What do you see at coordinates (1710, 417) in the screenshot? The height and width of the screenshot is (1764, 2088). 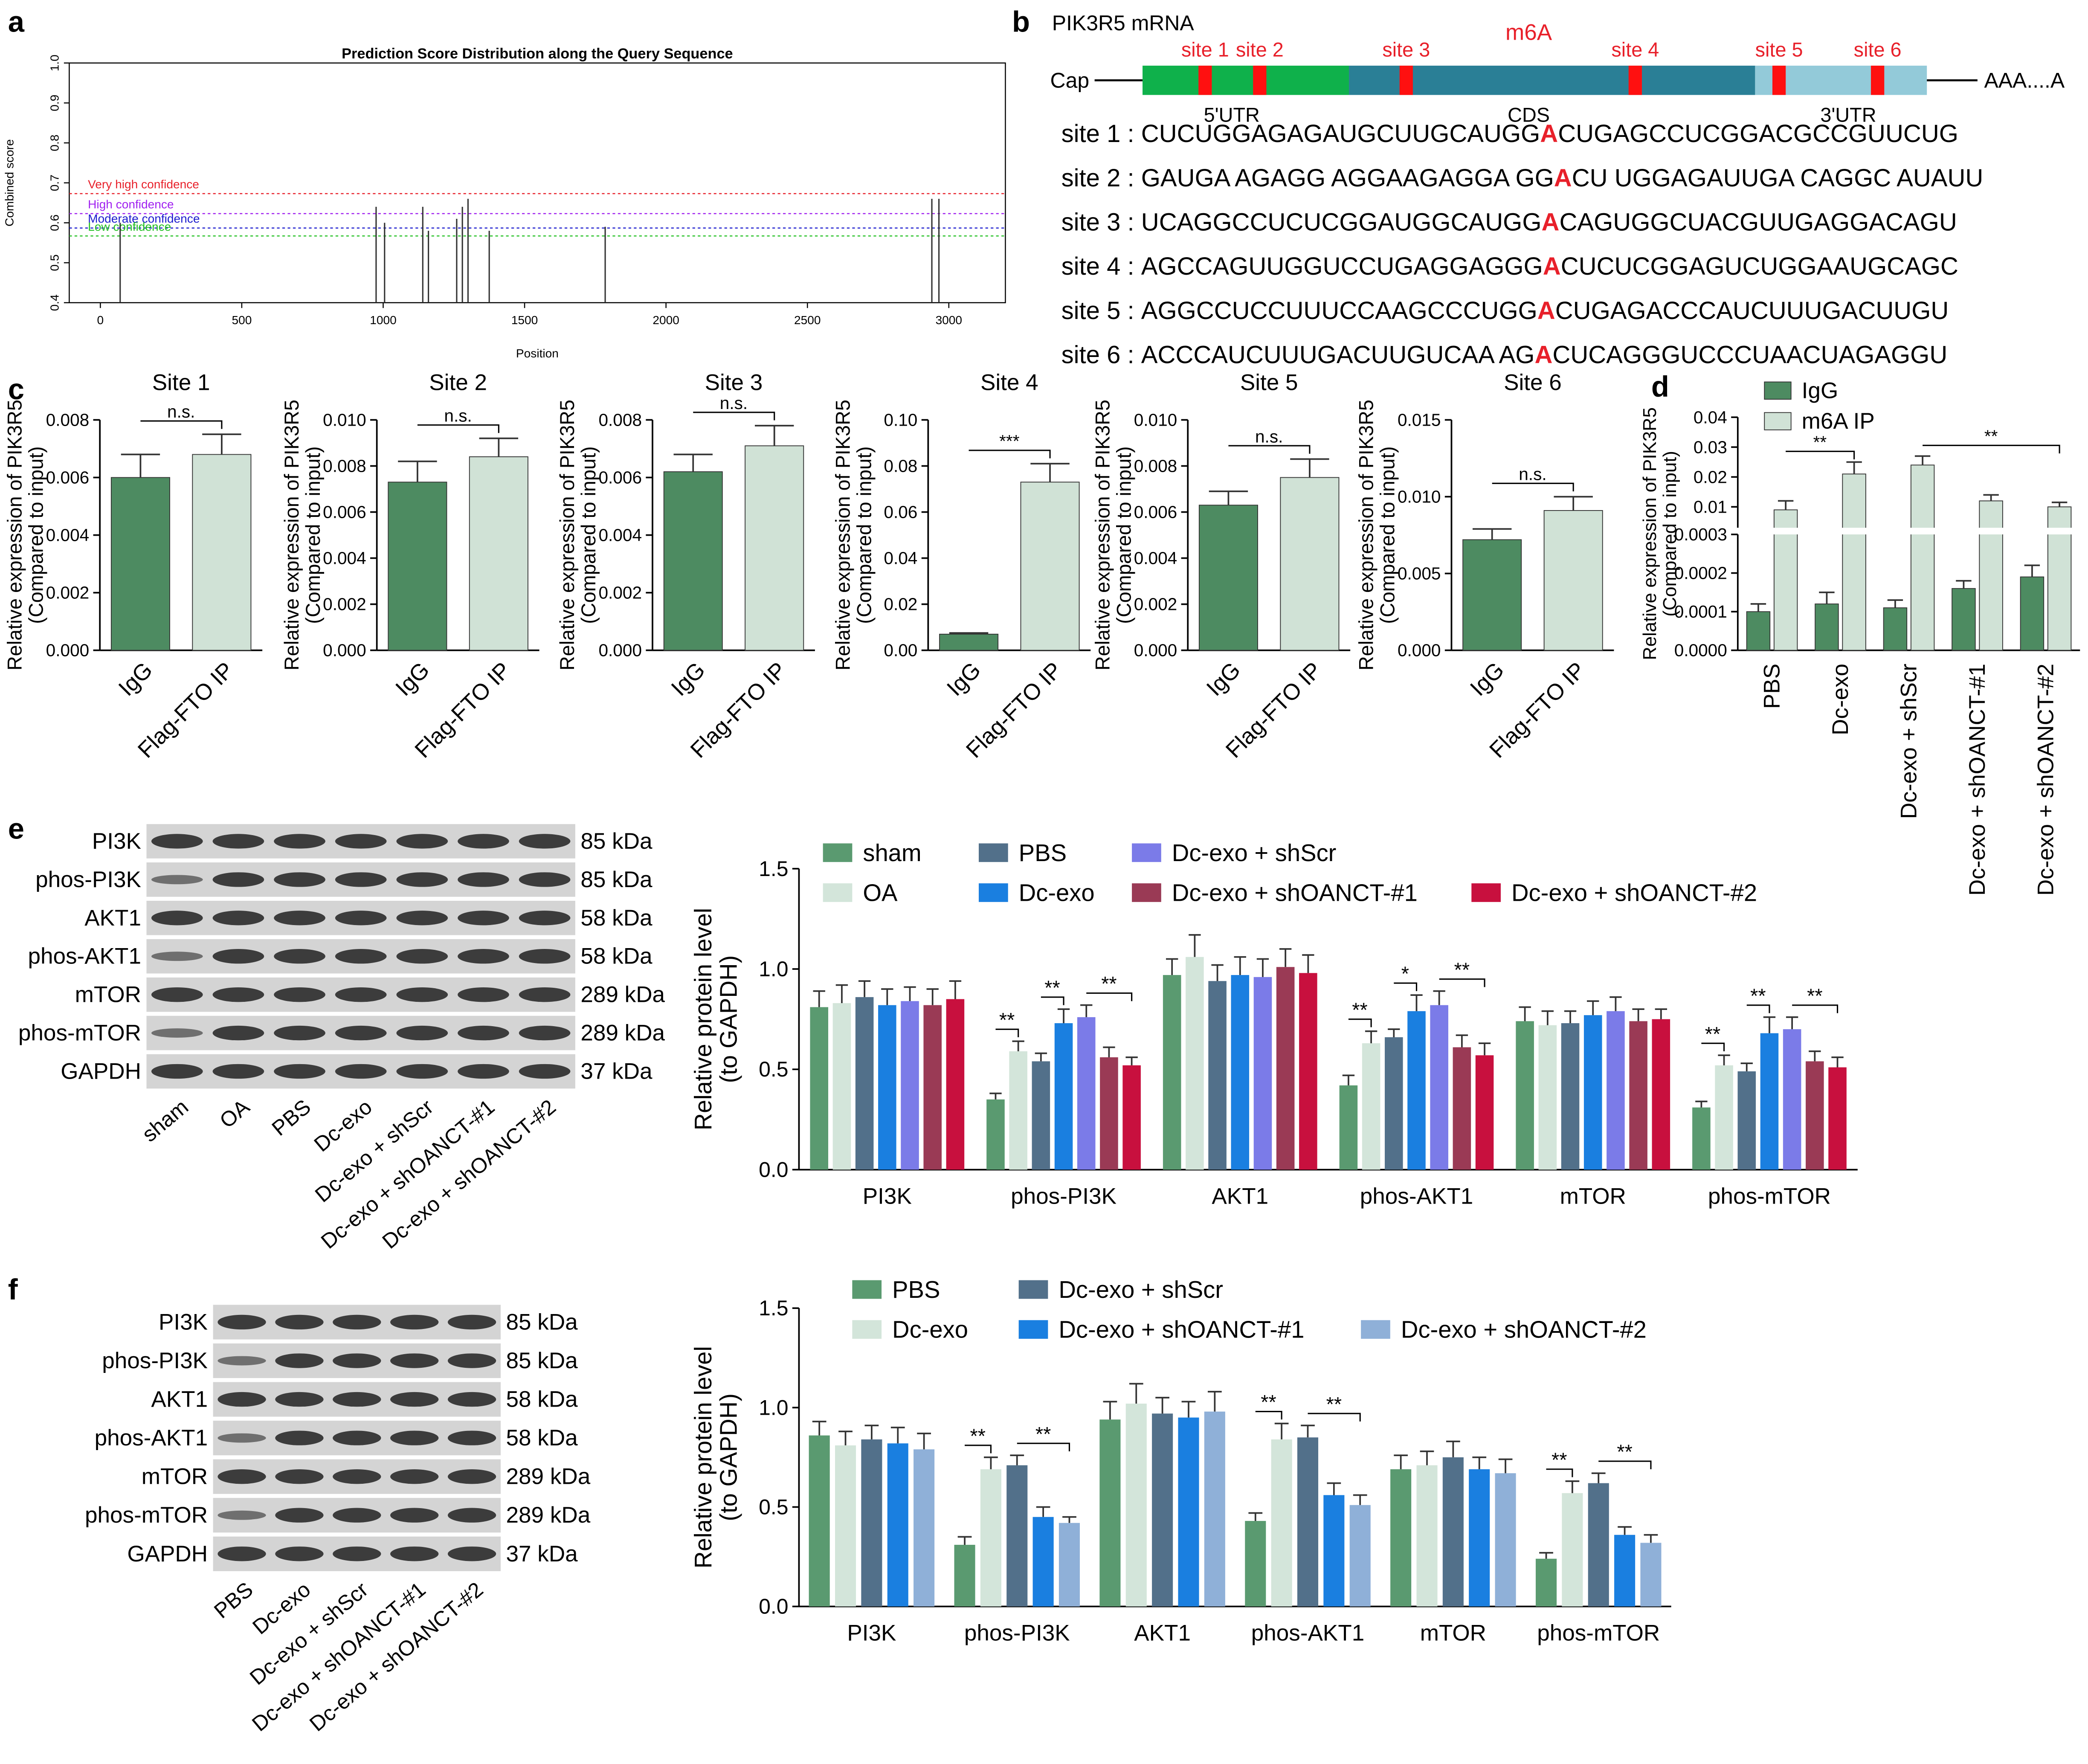 I see `y-tick-label: 0.04` at bounding box center [1710, 417].